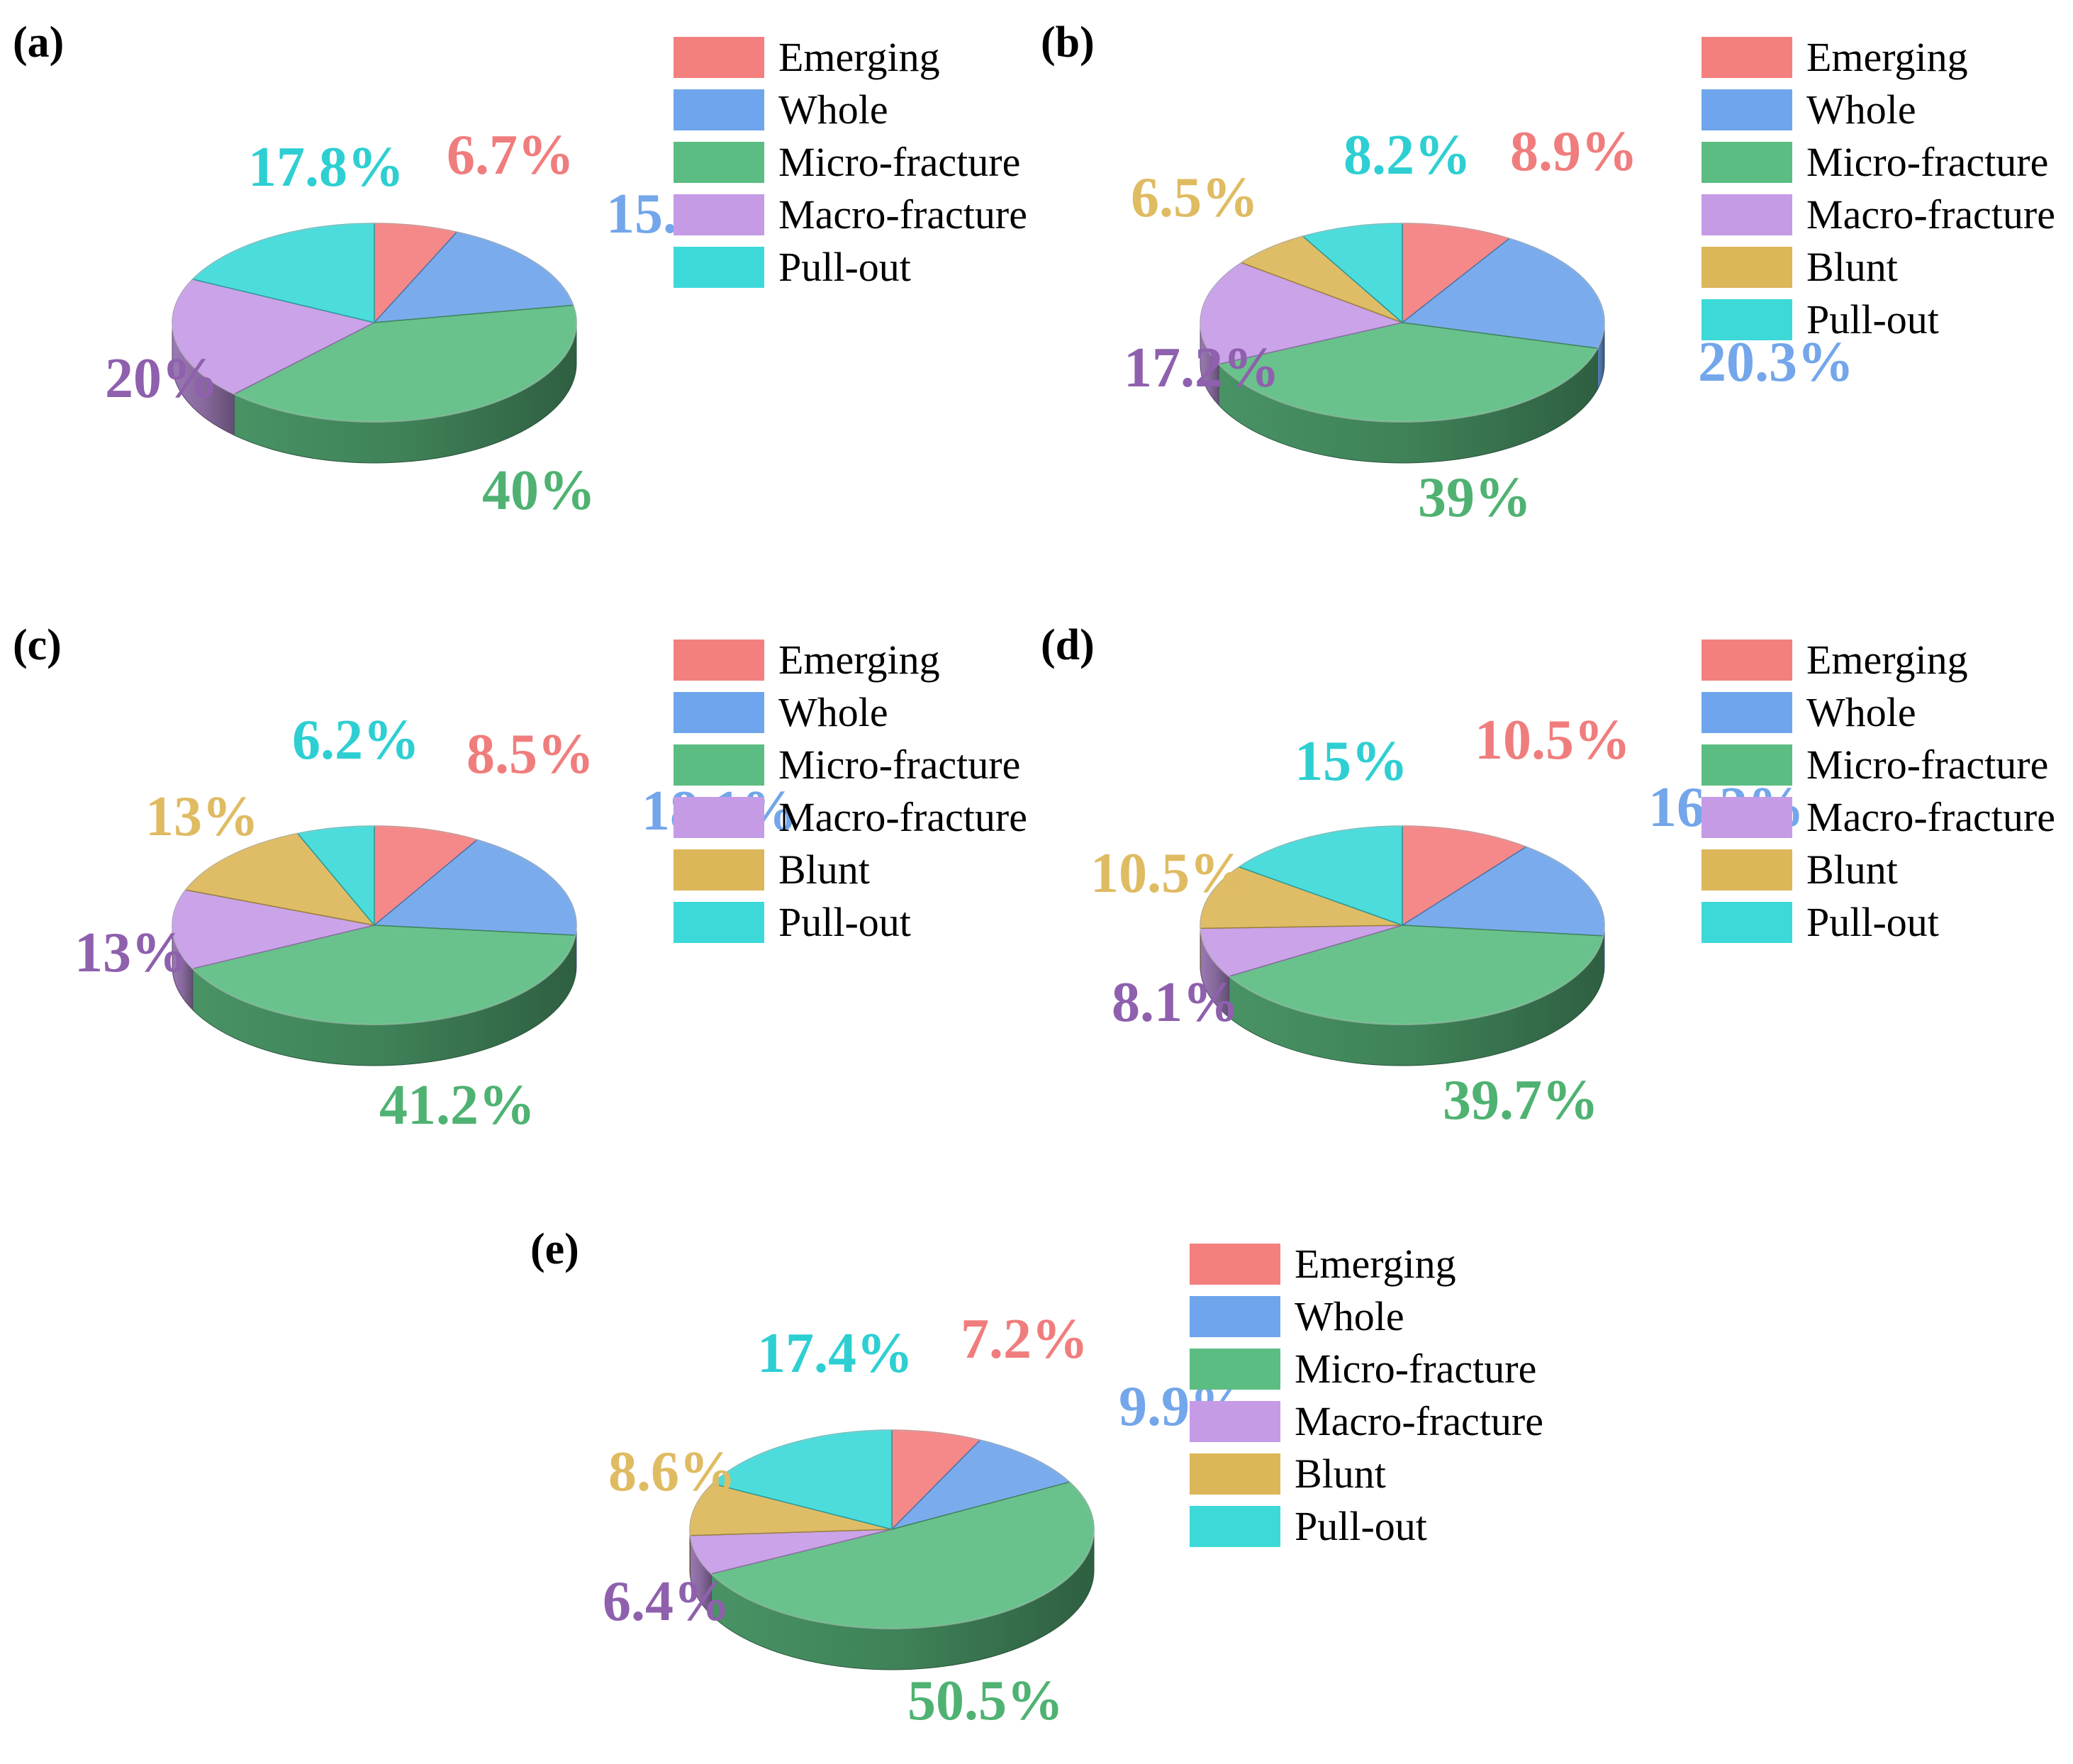 Image resolution: width=2073 pixels, height=1764 pixels. What do you see at coordinates (530, 754) in the screenshot?
I see `percent-label-emerging: 8.5%` at bounding box center [530, 754].